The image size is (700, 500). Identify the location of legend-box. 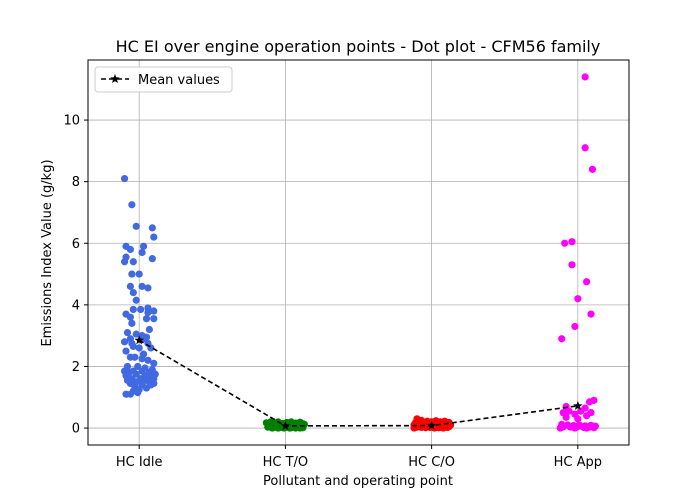
(163, 79).